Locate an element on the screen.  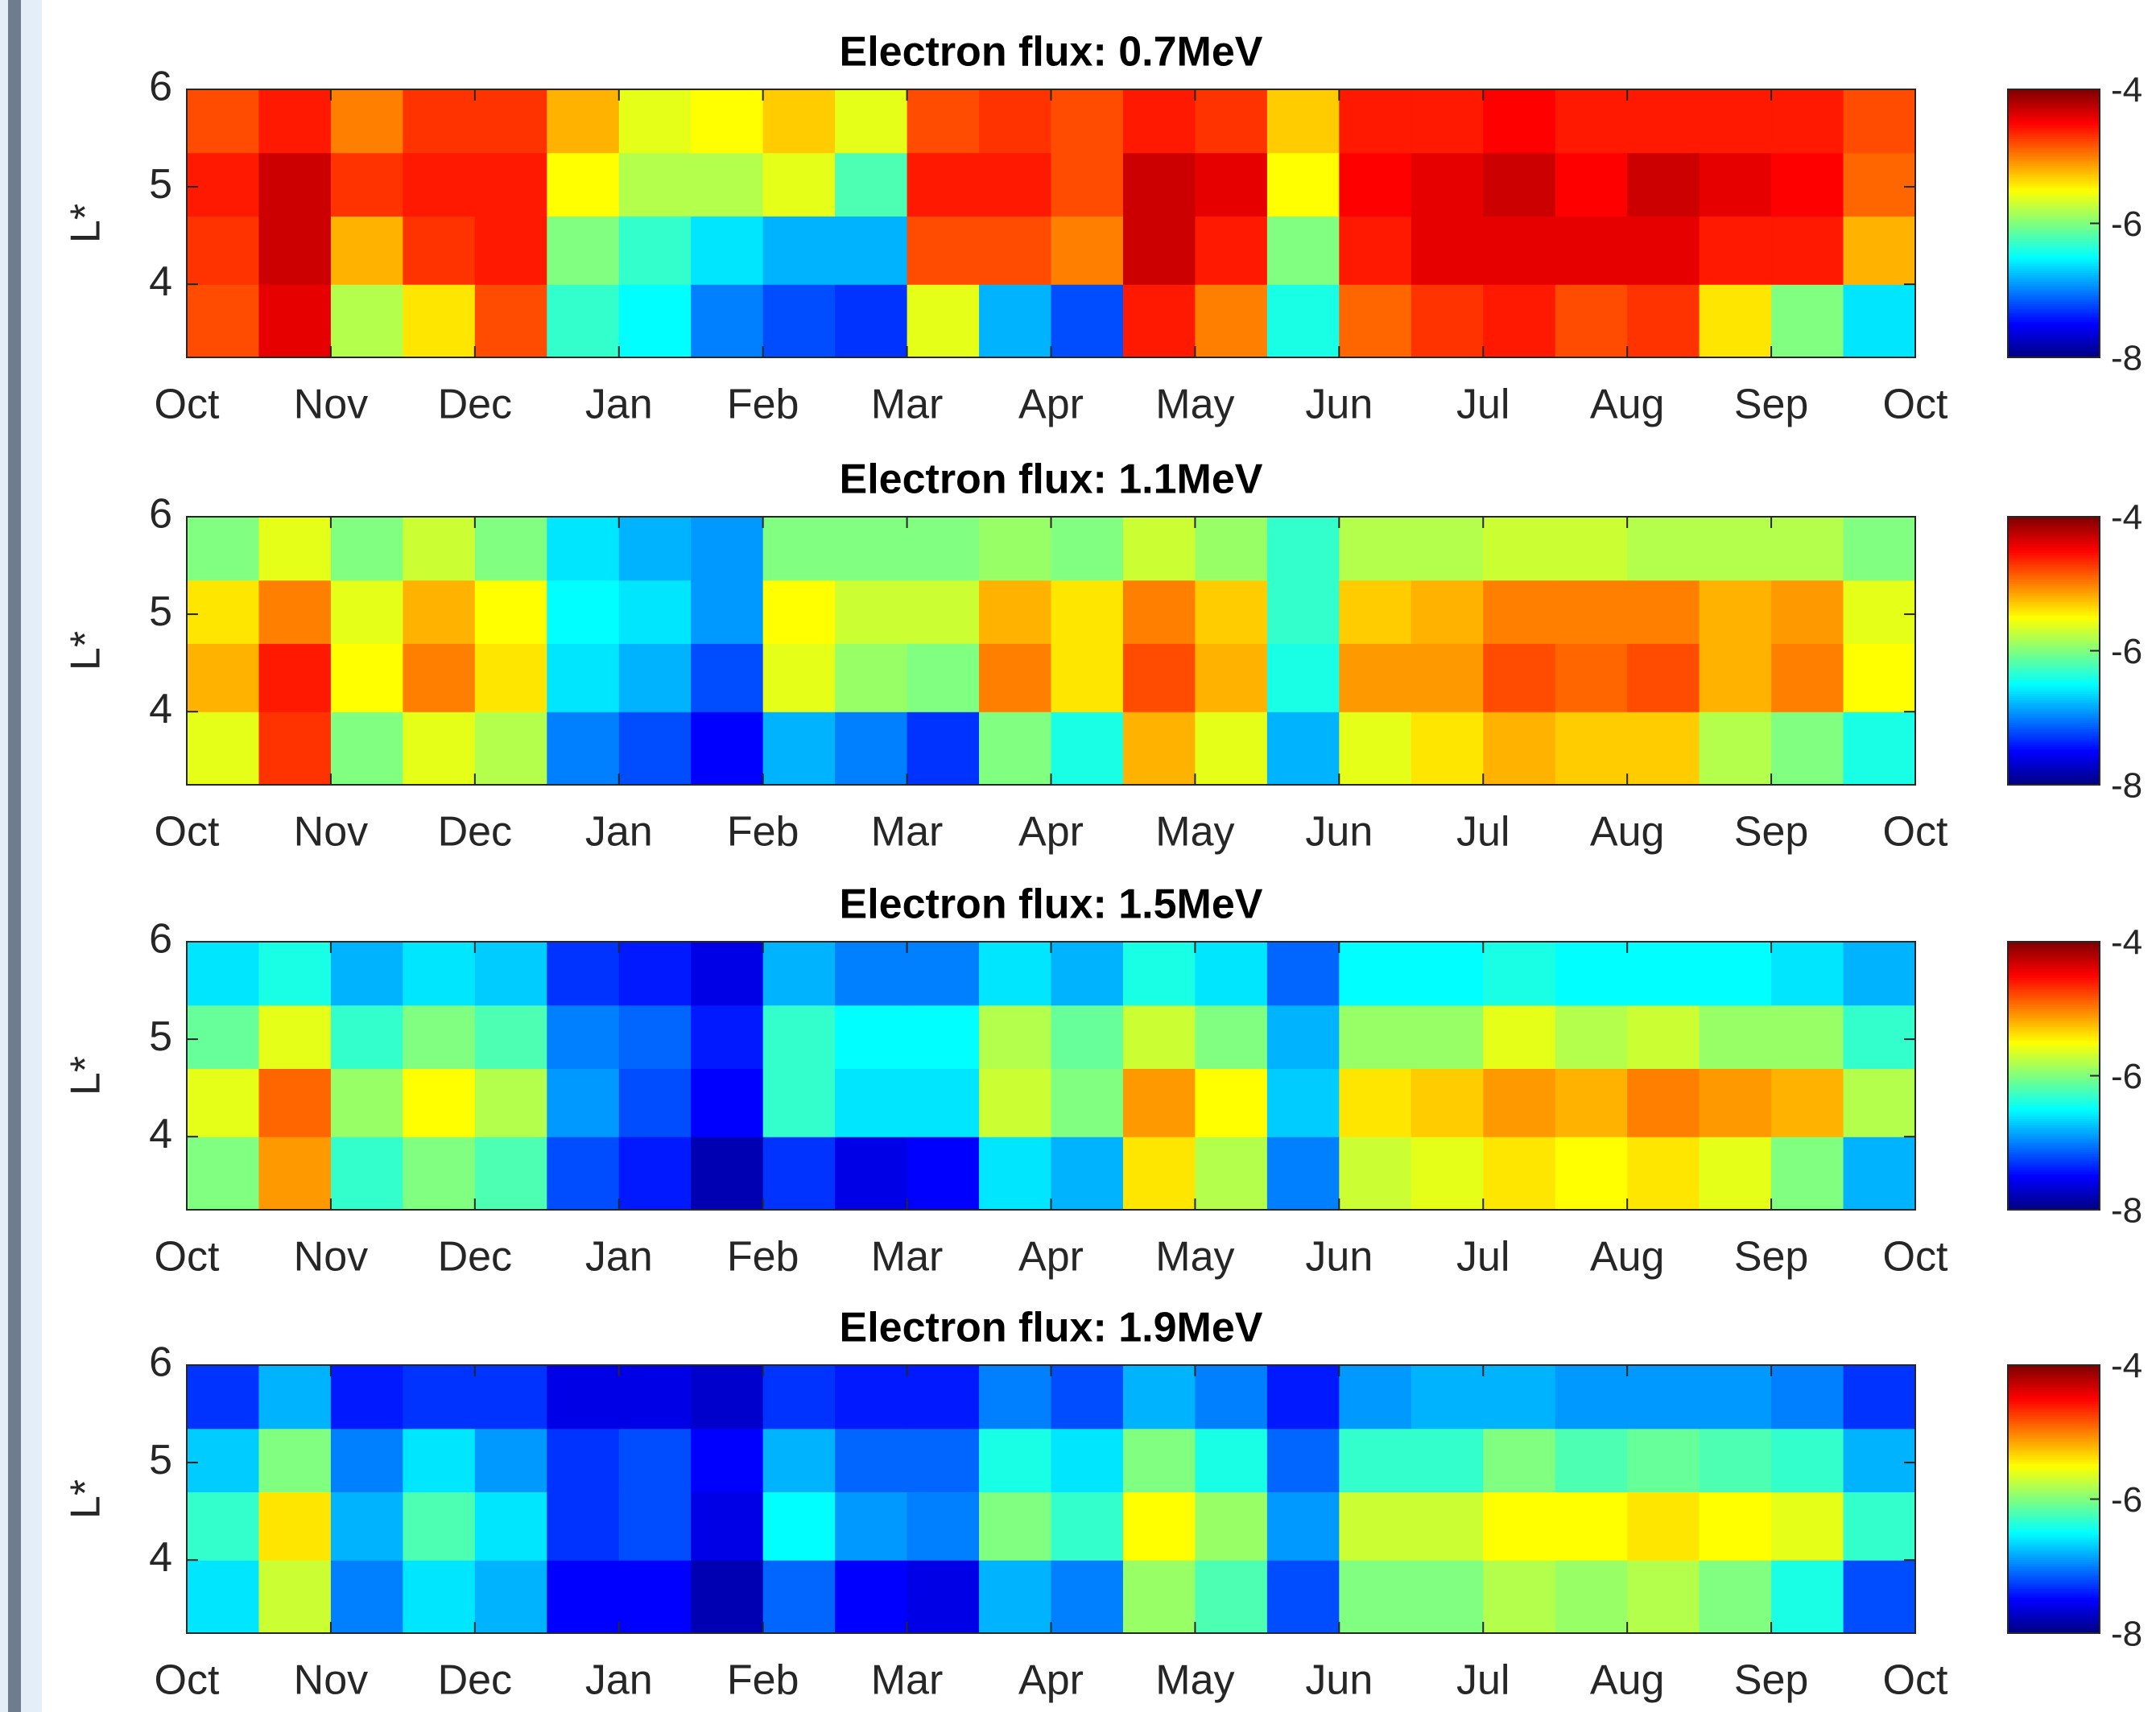
x-tick-label: Feb is located at coordinates (763, 1257).